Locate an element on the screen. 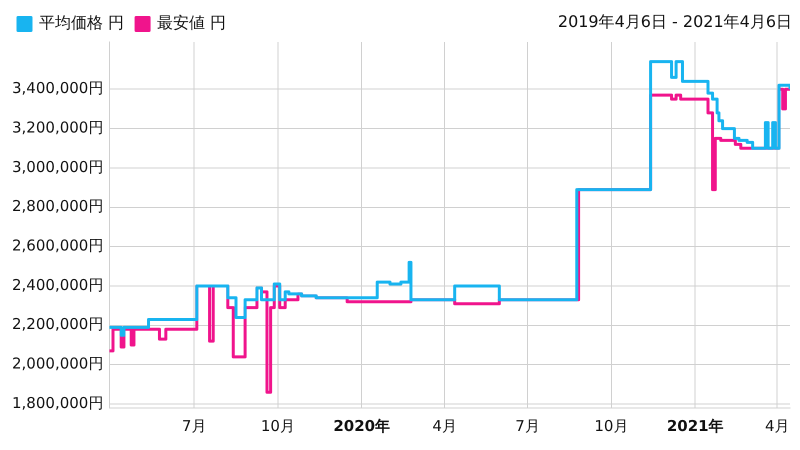 The image size is (800, 450). y-tick-label: 3,200,000円 is located at coordinates (58, 127).